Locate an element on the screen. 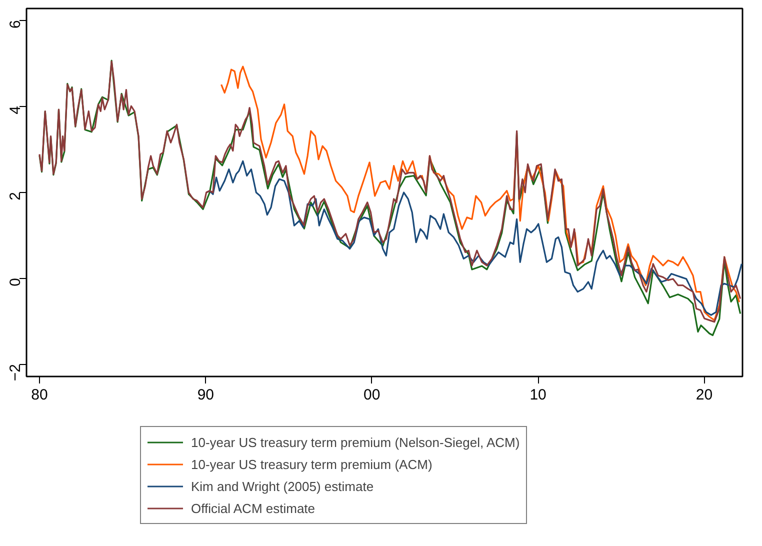 Image resolution: width=762 pixels, height=546 pixels. y-tick-label: 6 is located at coordinates (15, 24).